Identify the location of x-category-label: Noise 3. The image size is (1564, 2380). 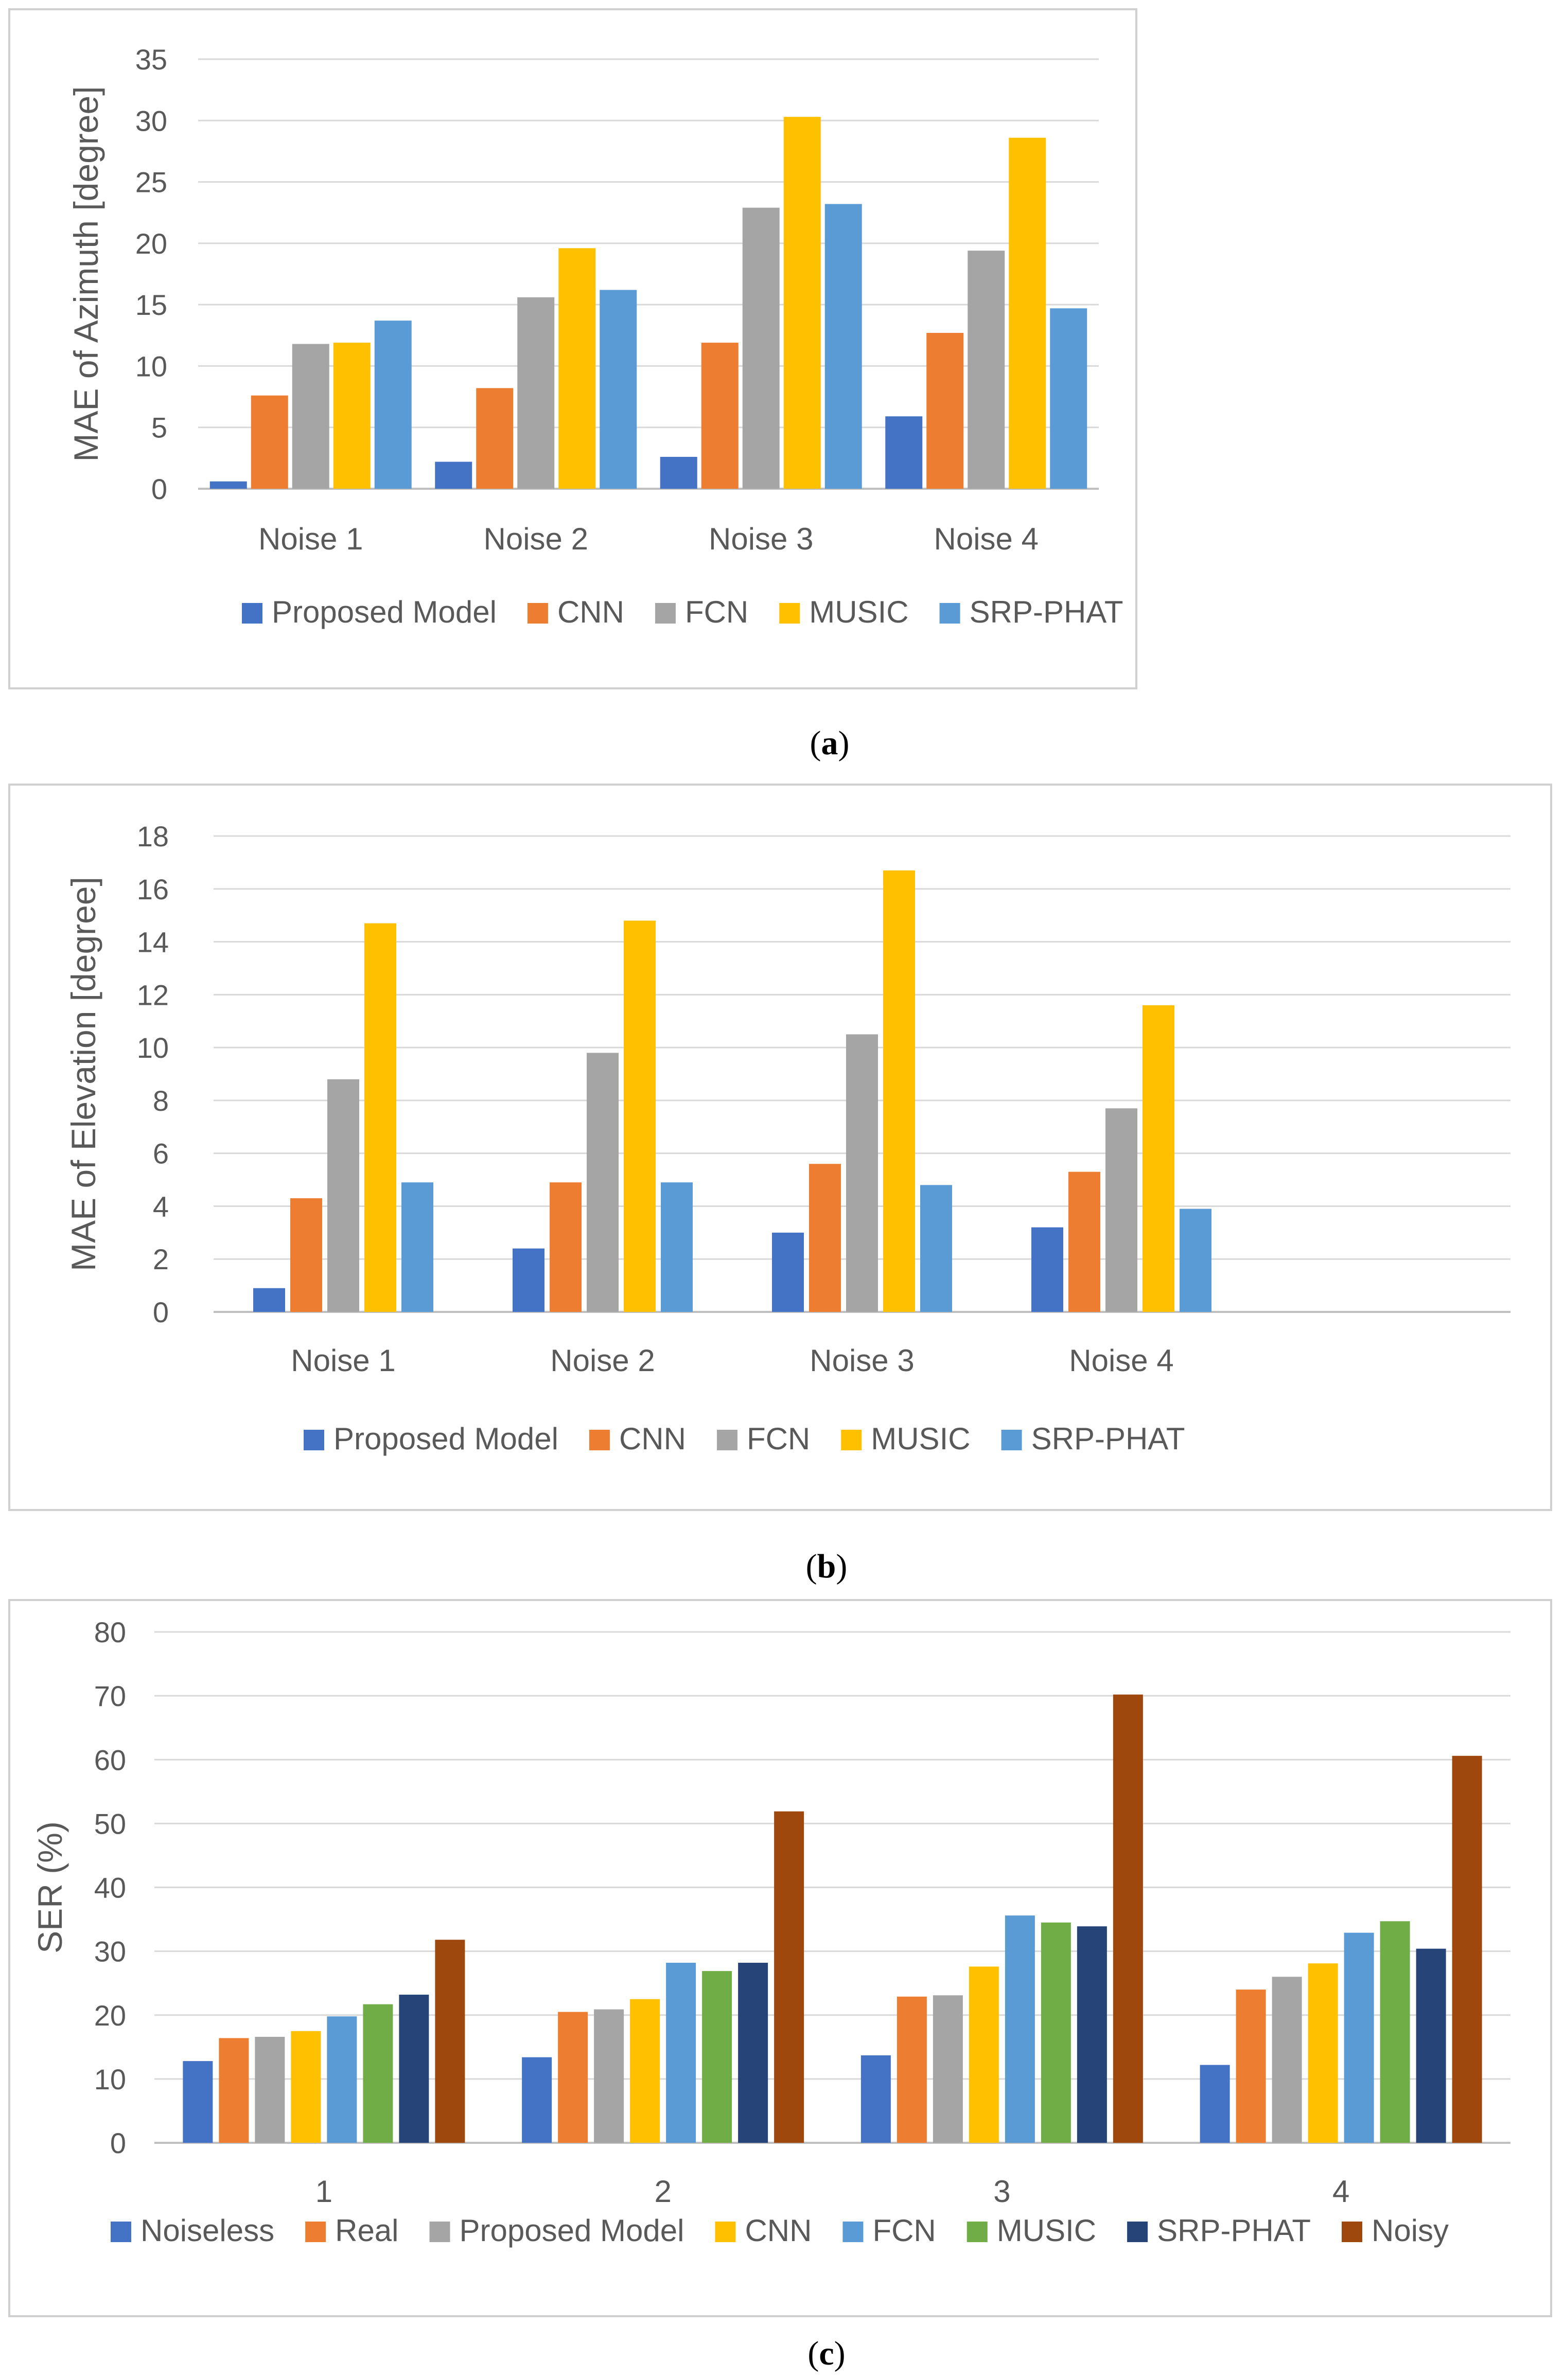
(761, 539).